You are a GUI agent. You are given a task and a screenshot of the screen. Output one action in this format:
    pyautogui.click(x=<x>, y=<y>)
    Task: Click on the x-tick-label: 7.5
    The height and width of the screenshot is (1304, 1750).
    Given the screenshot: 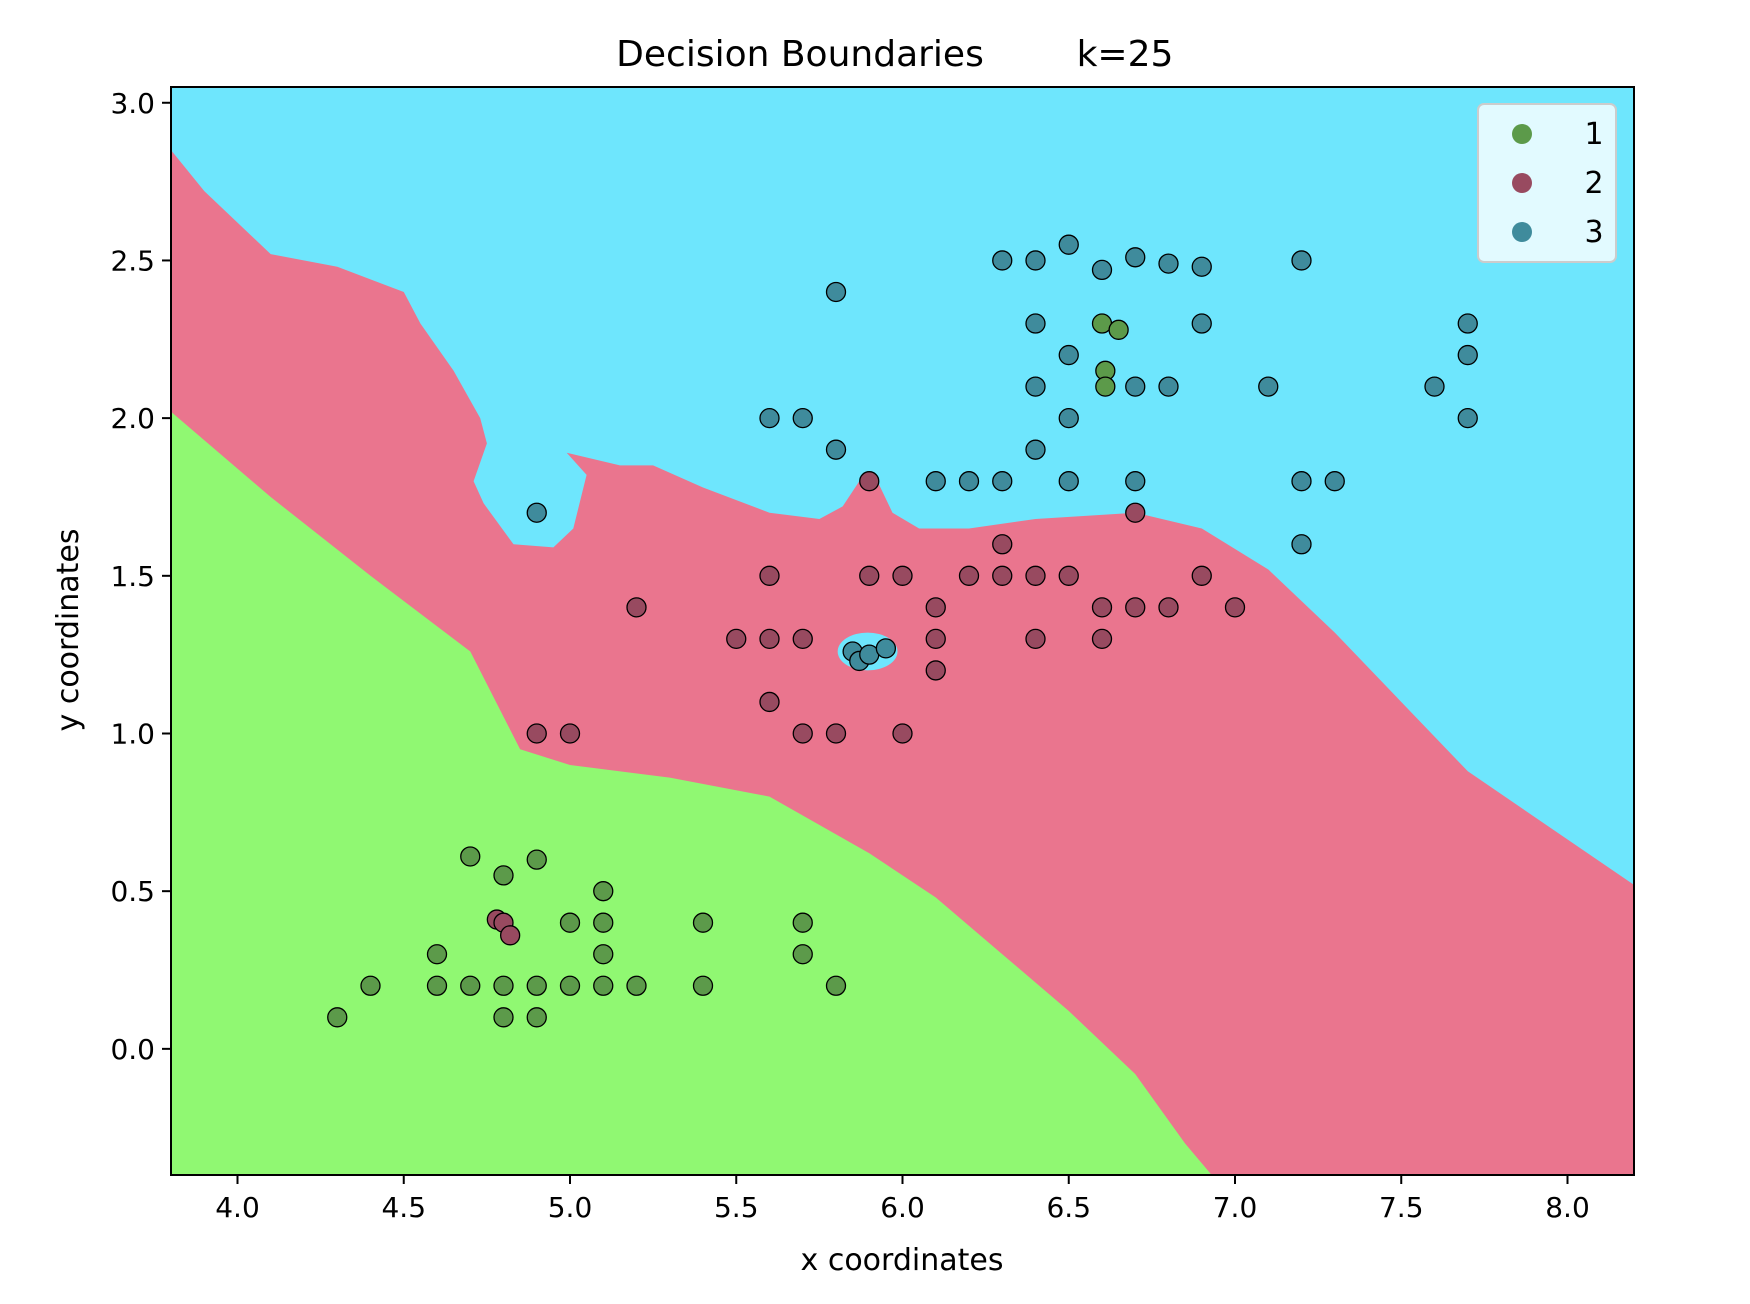 What is the action you would take?
    pyautogui.click(x=1401, y=1207)
    